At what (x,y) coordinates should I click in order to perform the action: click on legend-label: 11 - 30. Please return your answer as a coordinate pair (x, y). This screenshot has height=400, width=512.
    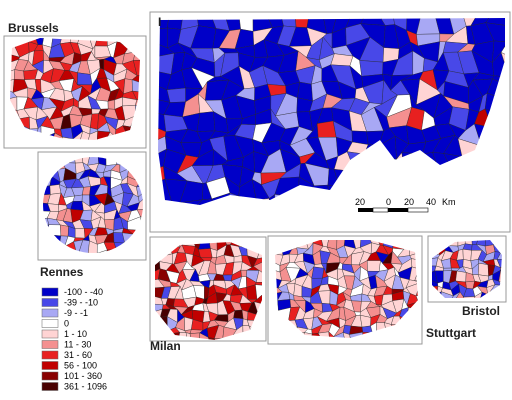
    Looking at the image, I should click on (77, 345).